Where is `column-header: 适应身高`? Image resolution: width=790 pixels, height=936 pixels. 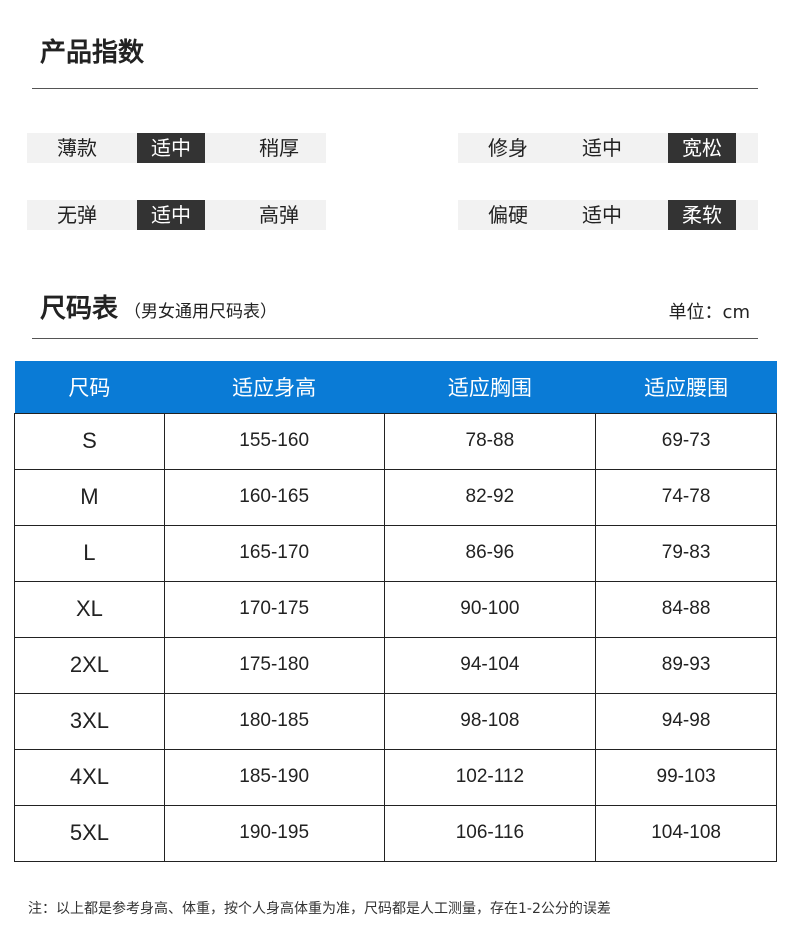
column-header: 适应身高 is located at coordinates (274, 387).